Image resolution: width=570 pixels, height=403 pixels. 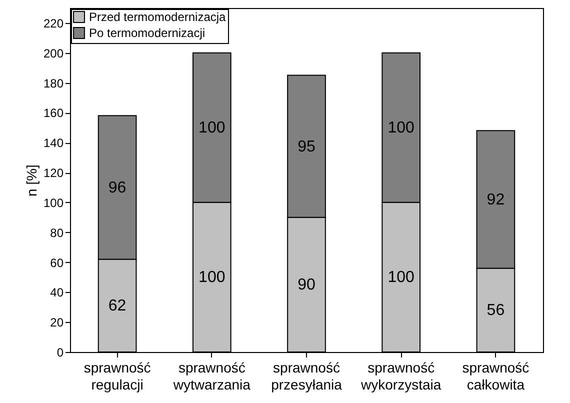 What do you see at coordinates (495, 311) in the screenshot?
I see `data-label: 56` at bounding box center [495, 311].